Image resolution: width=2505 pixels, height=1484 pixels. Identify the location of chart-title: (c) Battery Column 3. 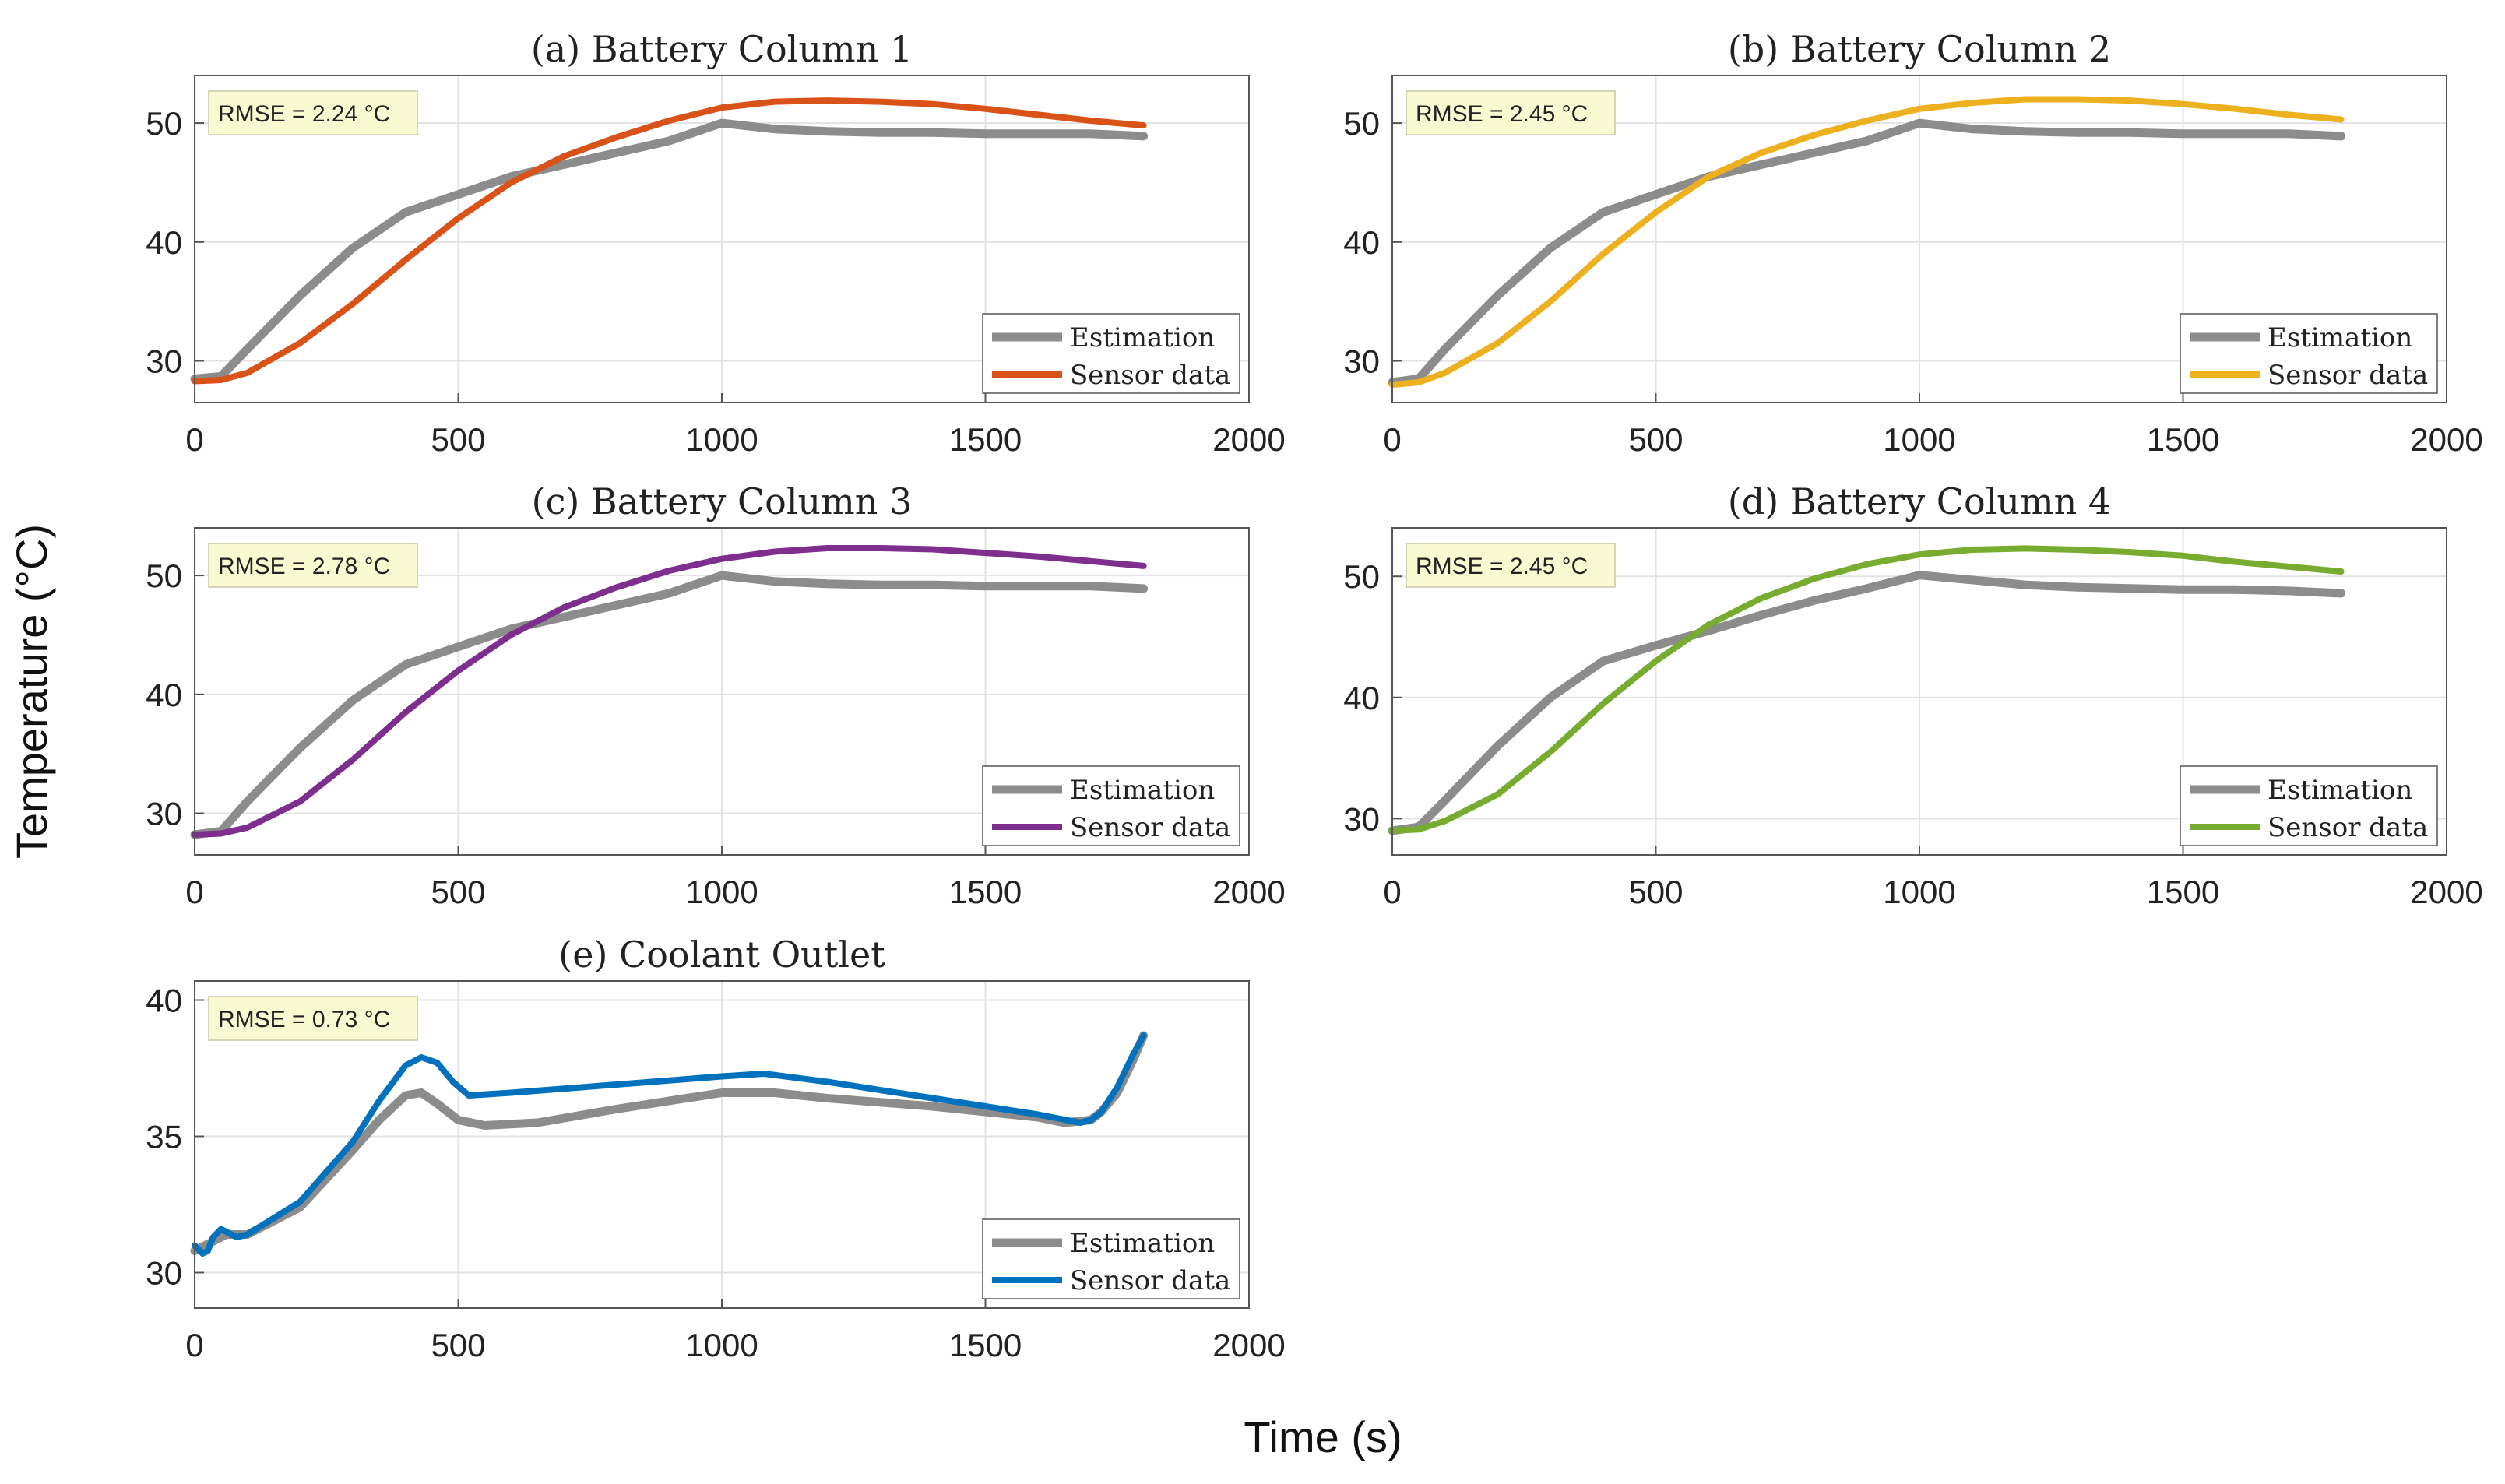
(722, 501).